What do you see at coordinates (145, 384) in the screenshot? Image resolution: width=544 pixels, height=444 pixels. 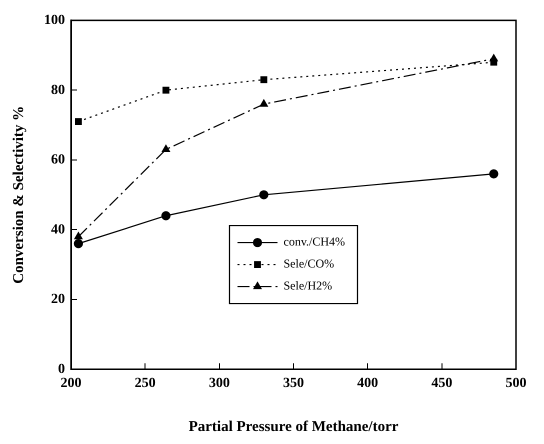 I see `x-tick-label: 250` at bounding box center [145, 384].